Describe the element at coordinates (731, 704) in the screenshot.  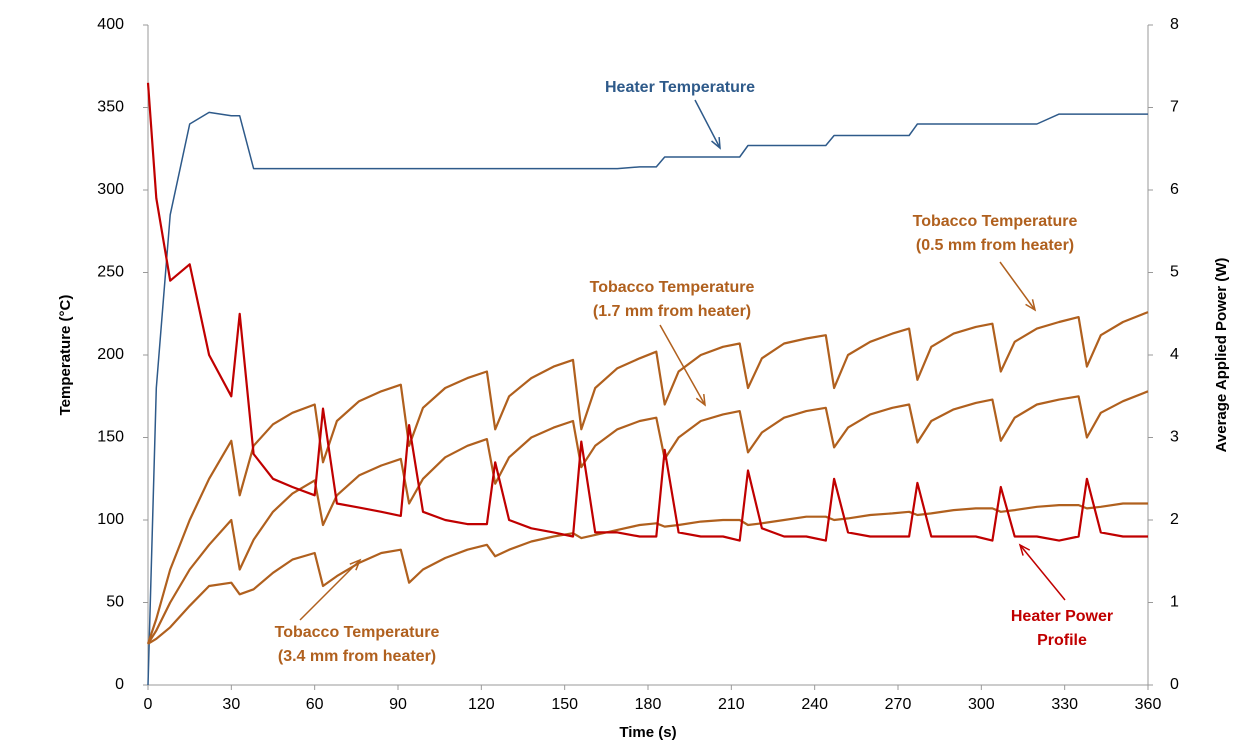
I see `x-tick-label: 210` at that location.